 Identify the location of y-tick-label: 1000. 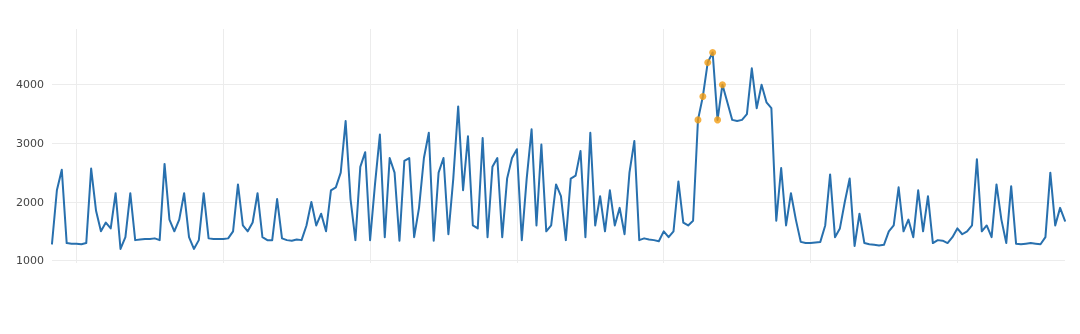
(30, 261).